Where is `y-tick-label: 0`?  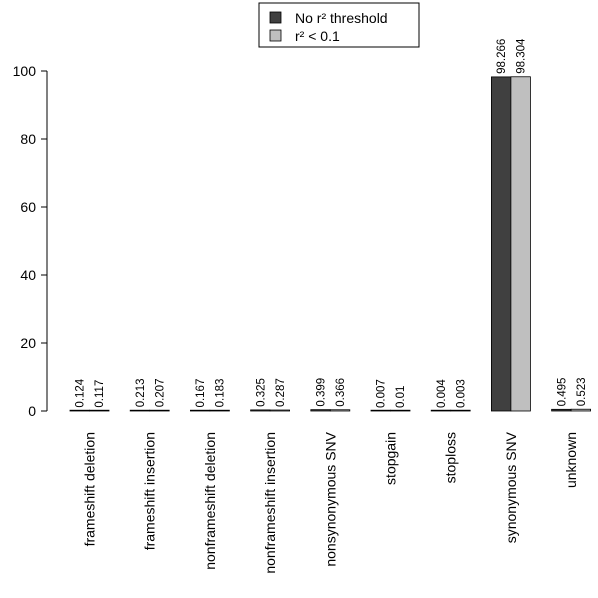
y-tick-label: 0 is located at coordinates (32, 411).